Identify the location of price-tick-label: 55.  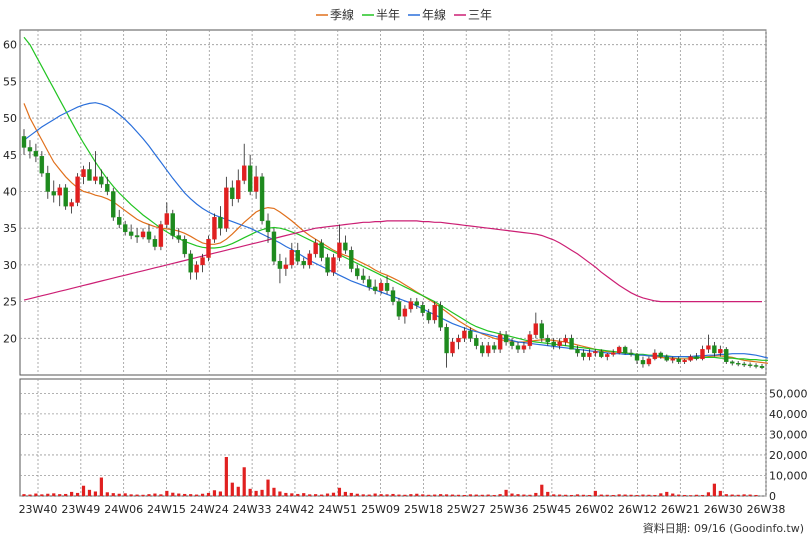
(10, 81).